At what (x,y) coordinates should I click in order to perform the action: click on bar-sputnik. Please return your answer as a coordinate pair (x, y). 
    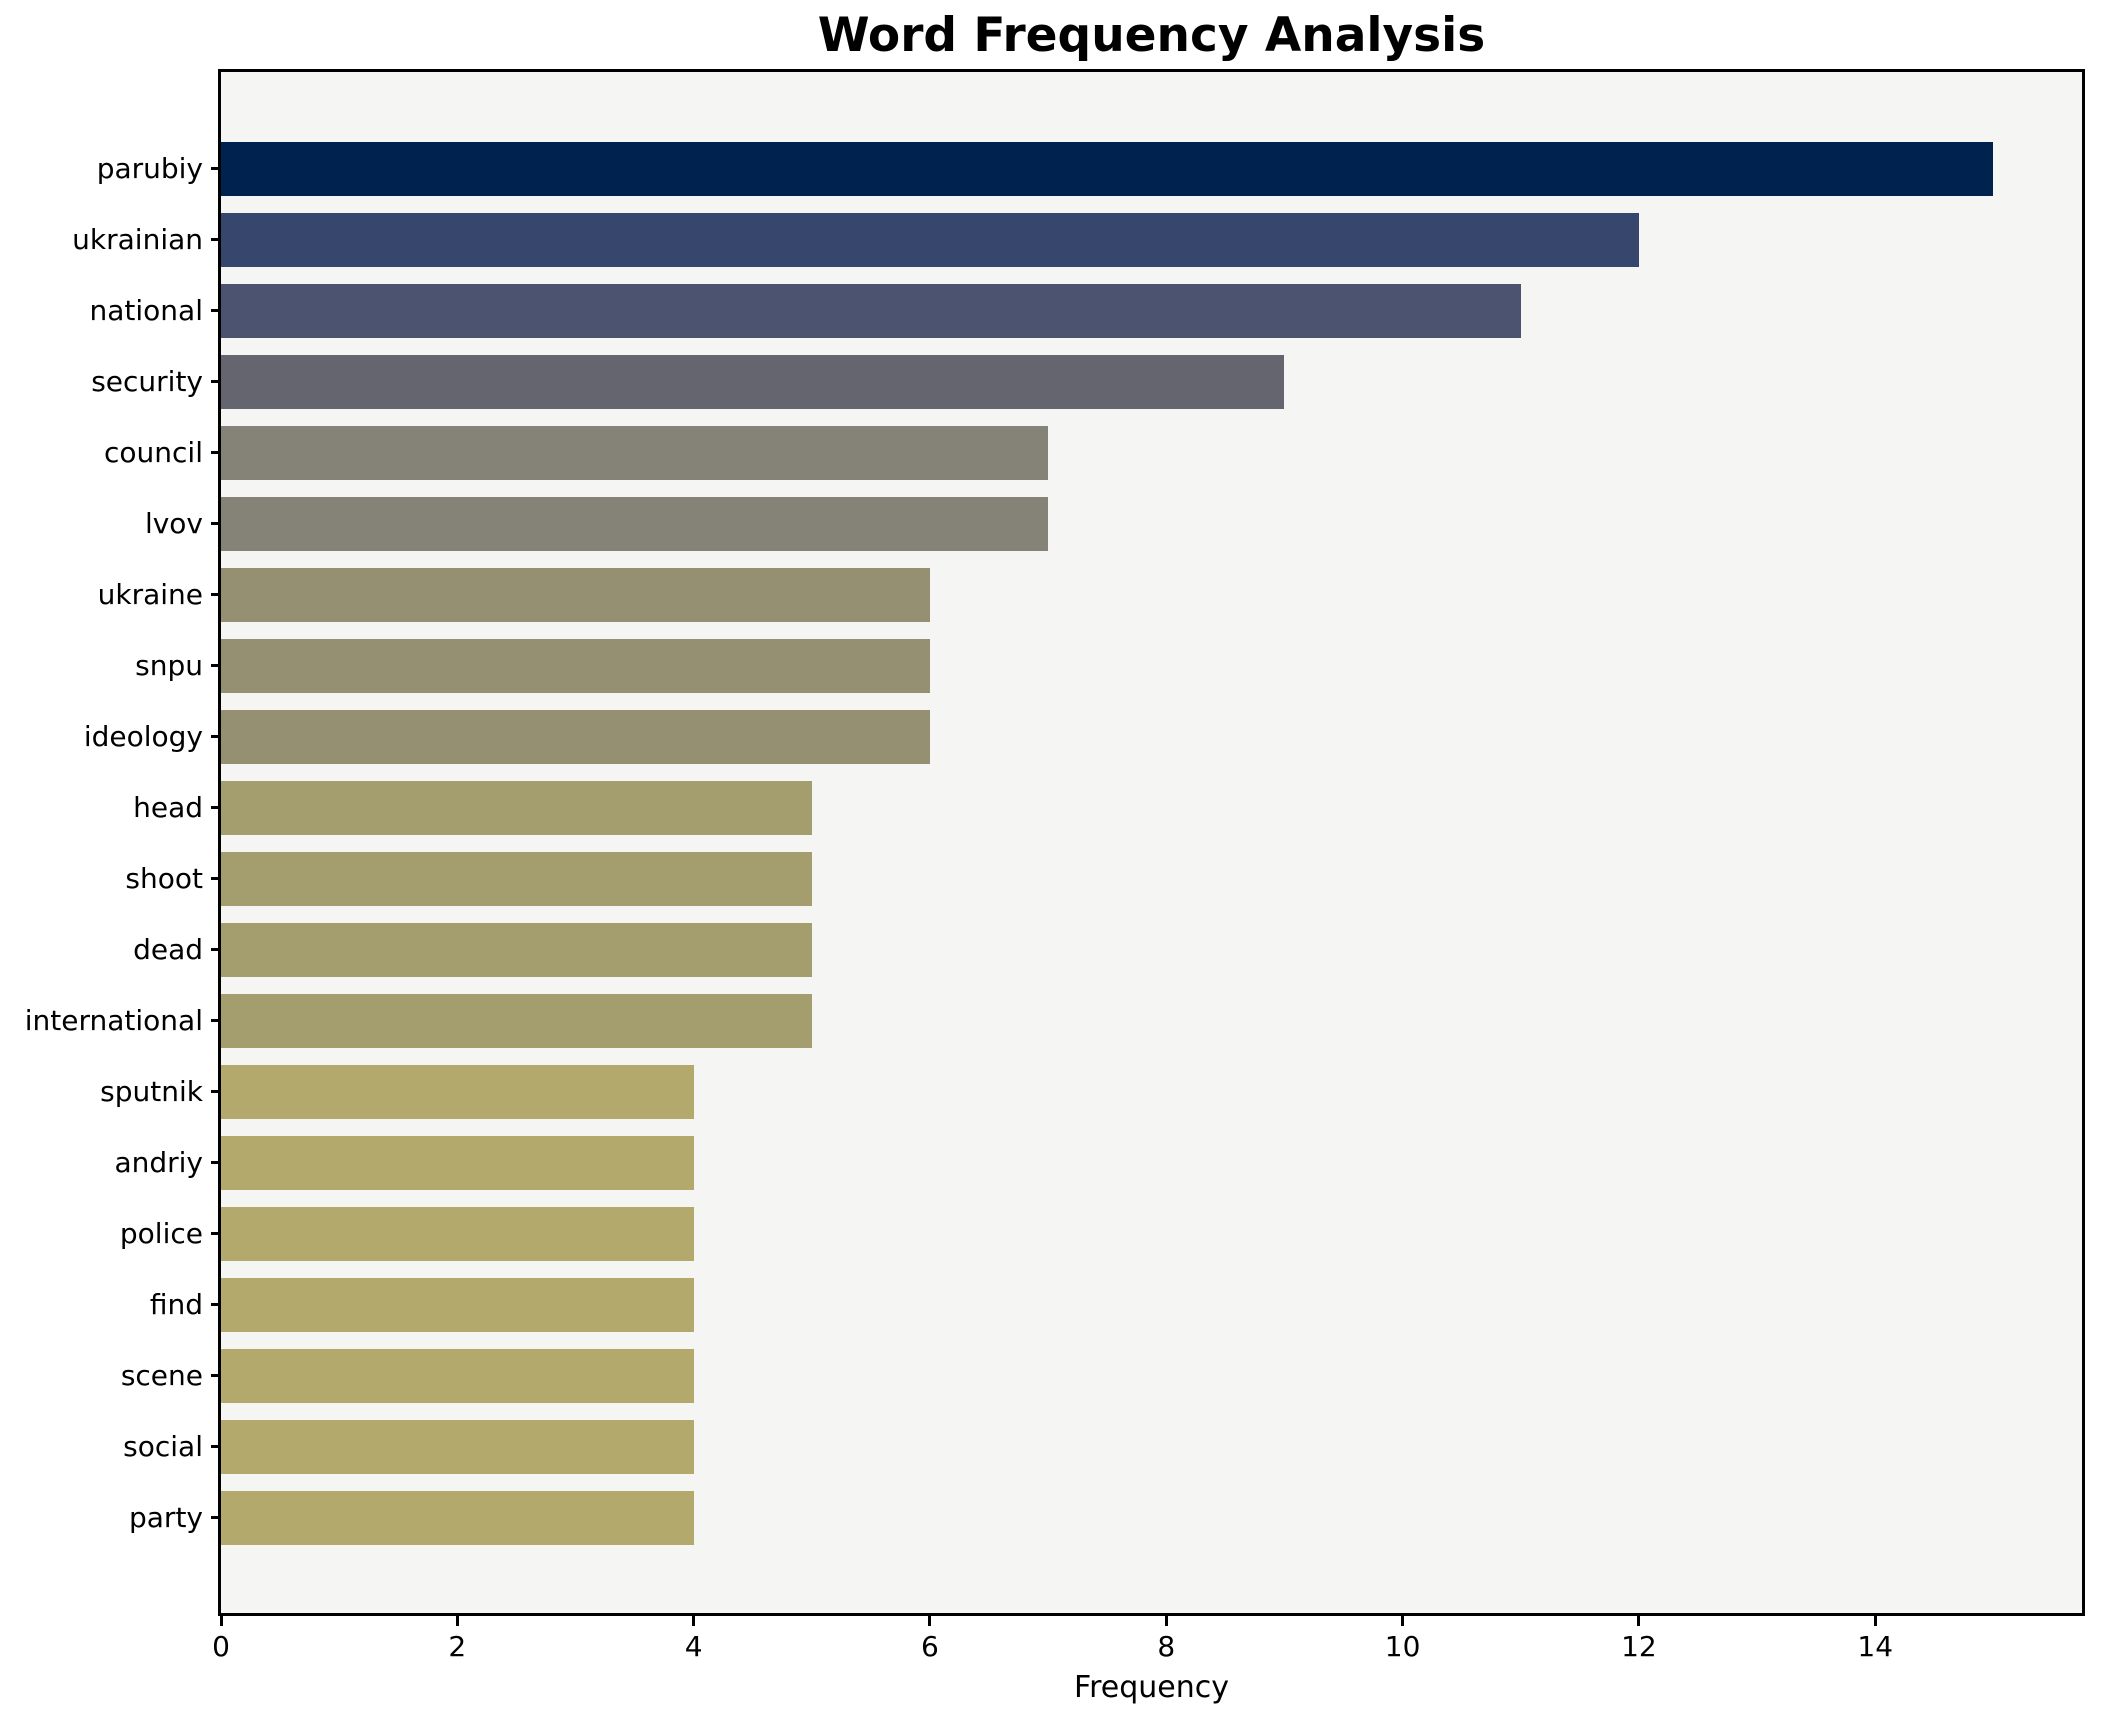
    Looking at the image, I should click on (457, 1091).